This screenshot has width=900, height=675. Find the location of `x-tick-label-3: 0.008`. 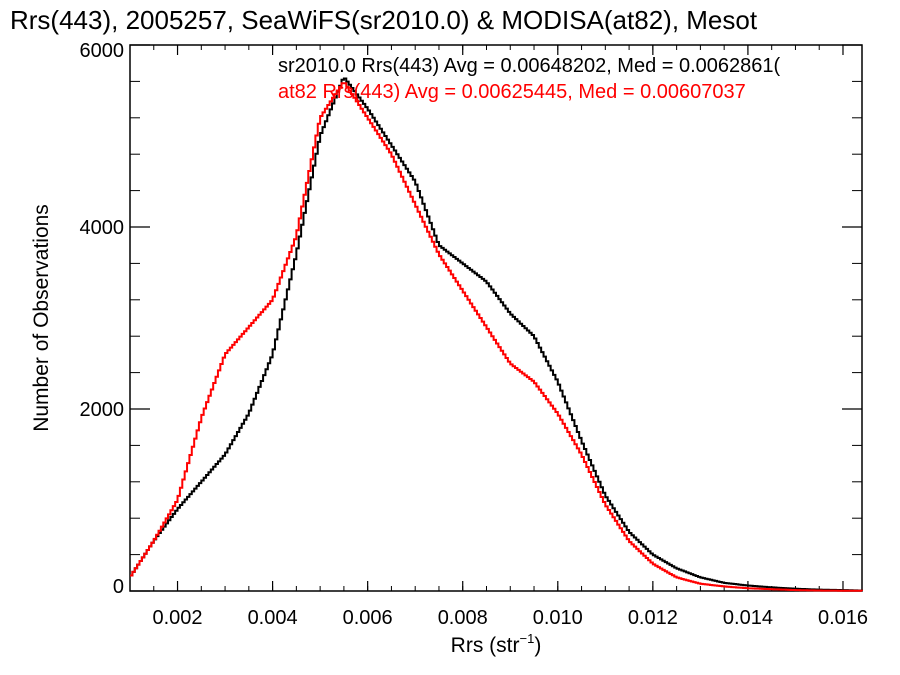

x-tick-label-3: 0.008 is located at coordinates (463, 618).